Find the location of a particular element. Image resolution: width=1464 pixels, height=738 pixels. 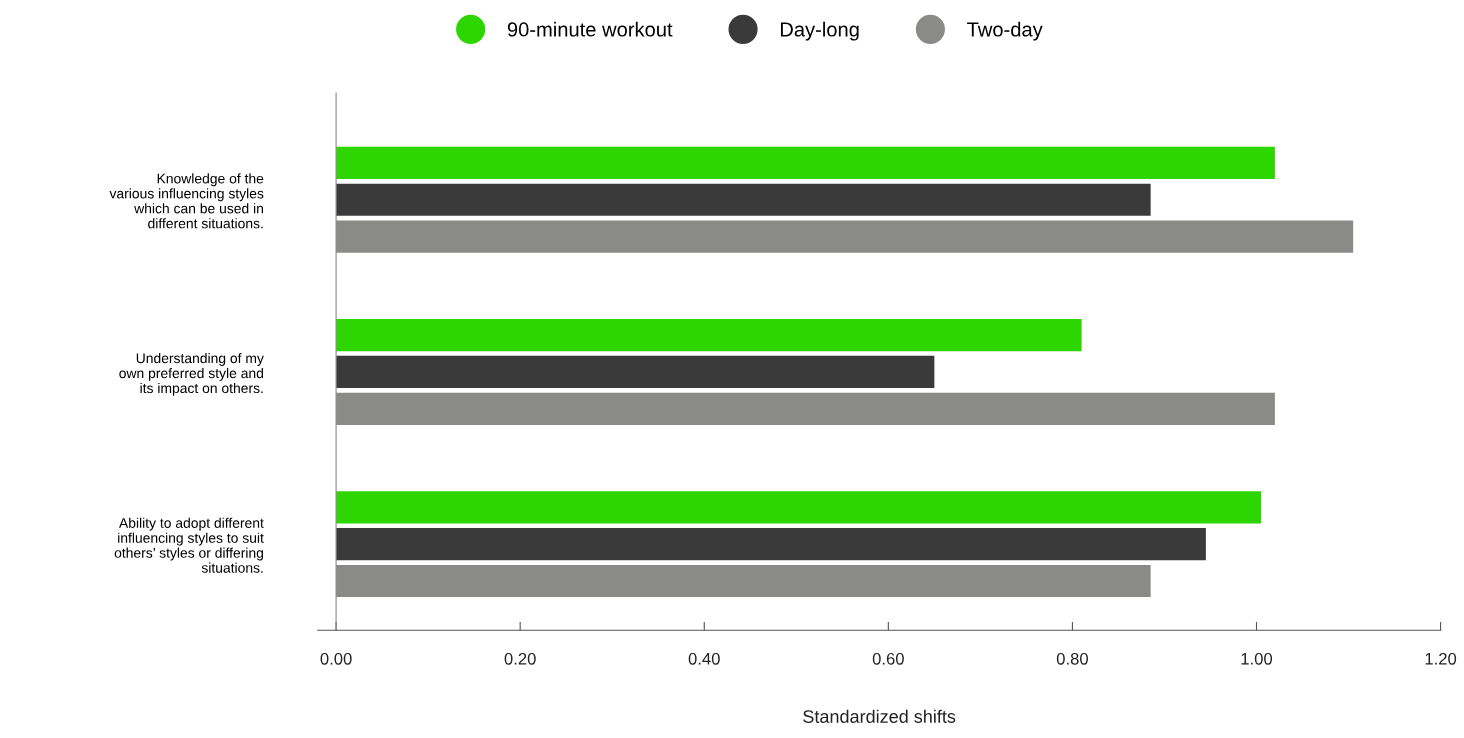

x-tick-label: 1.20 is located at coordinates (1441, 658).